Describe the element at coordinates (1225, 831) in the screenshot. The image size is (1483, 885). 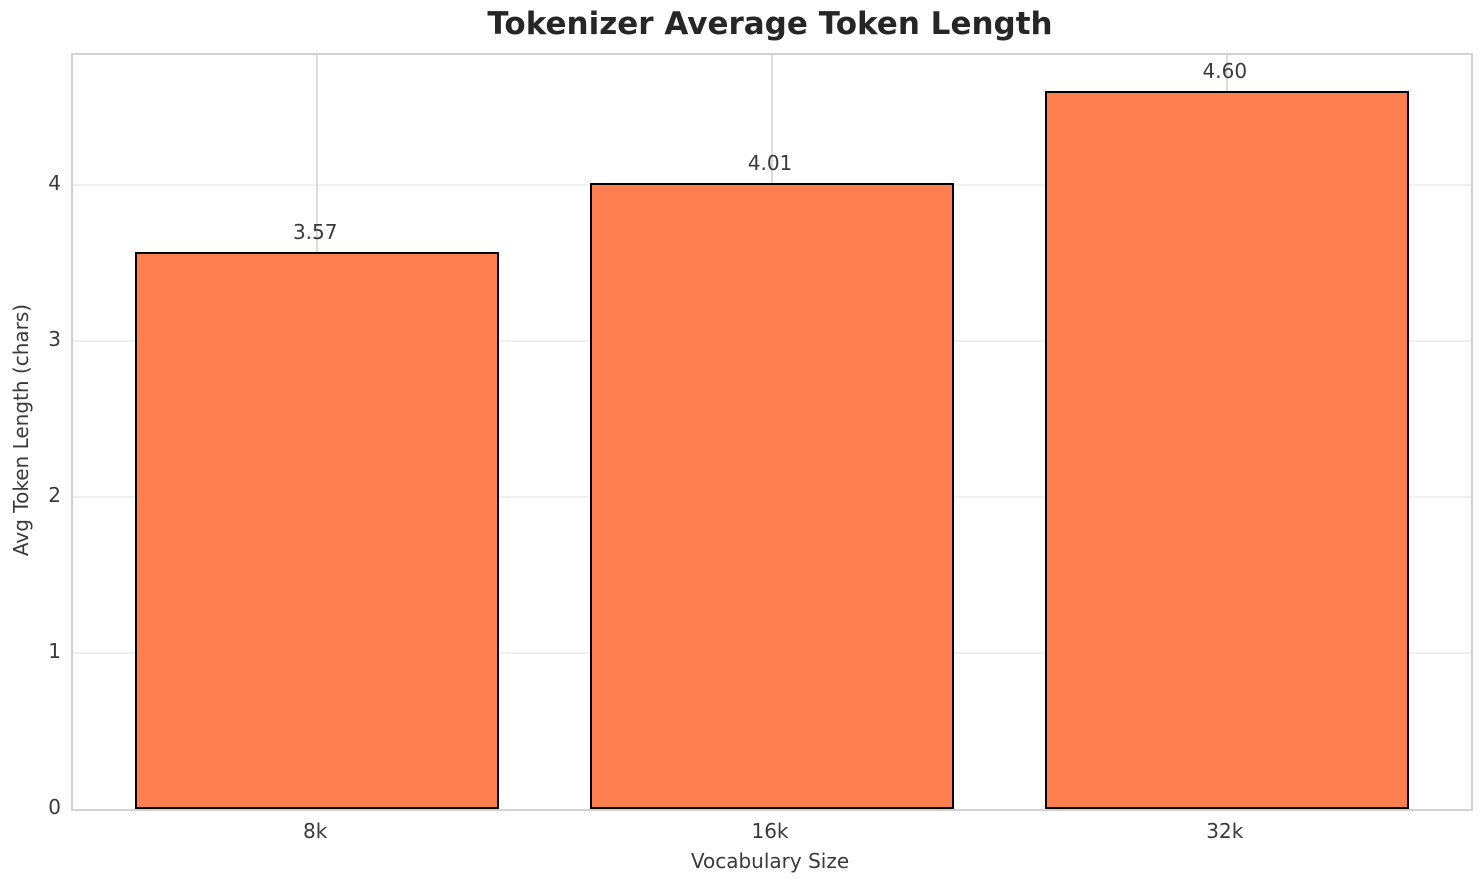
I see `x-tick-label: 32k` at that location.